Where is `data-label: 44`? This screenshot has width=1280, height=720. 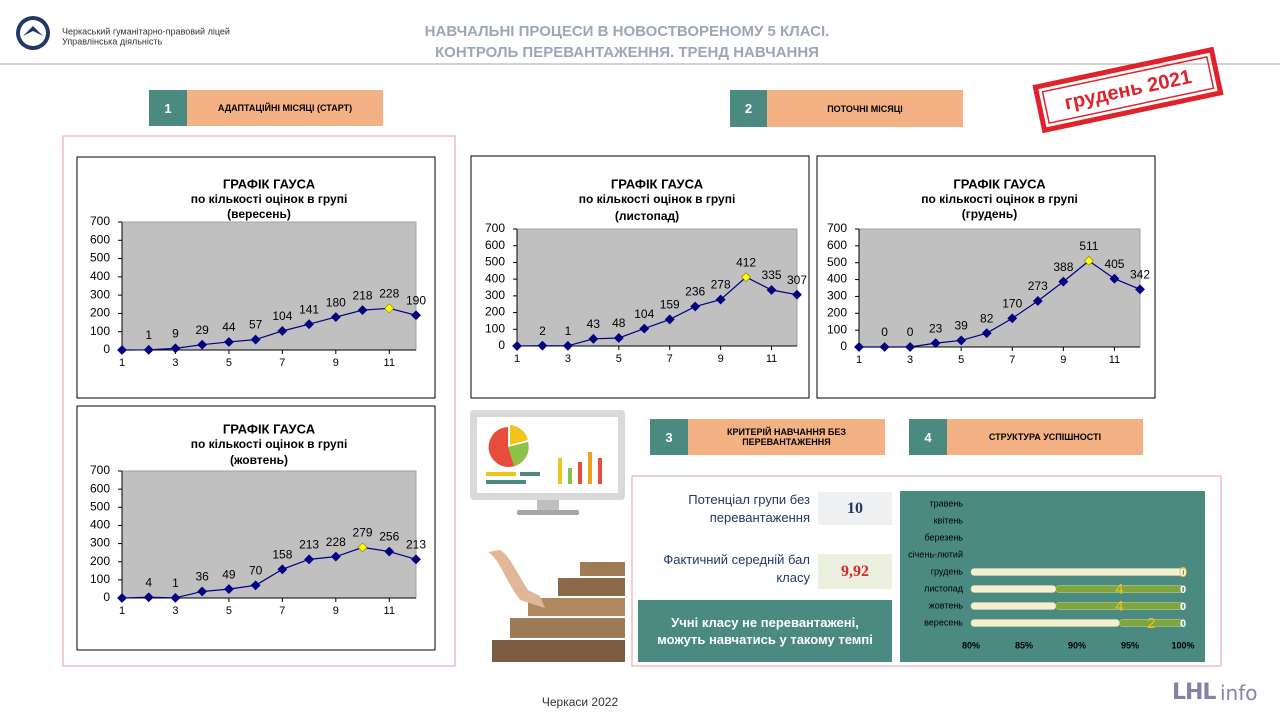 data-label: 44 is located at coordinates (229, 327).